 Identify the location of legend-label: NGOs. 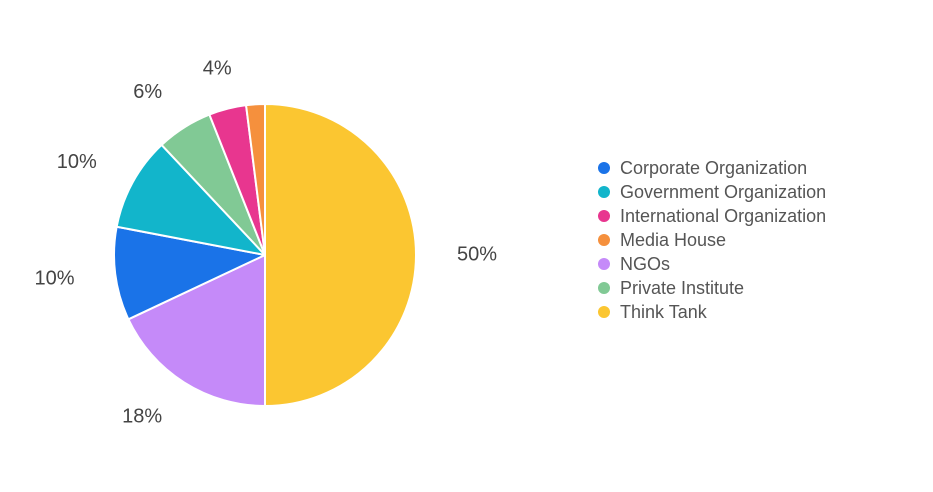
(645, 263).